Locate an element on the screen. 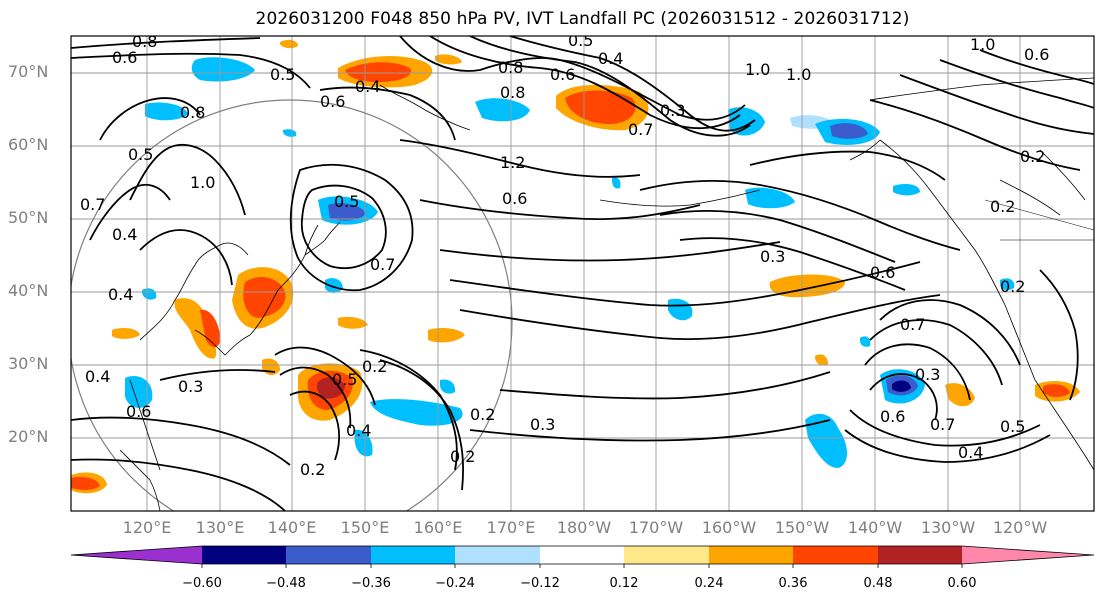 This screenshot has width=1105, height=604. lon-label: 120°W is located at coordinates (1020, 527).